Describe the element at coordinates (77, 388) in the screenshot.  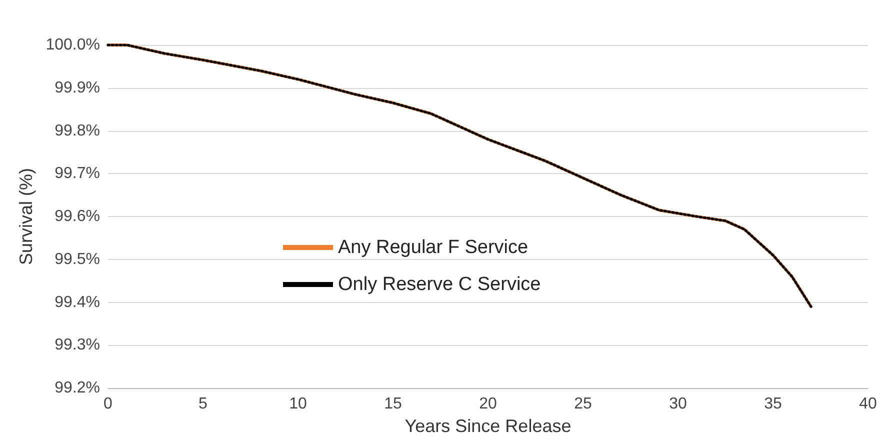
I see `y-tick-label: 99.2%` at that location.